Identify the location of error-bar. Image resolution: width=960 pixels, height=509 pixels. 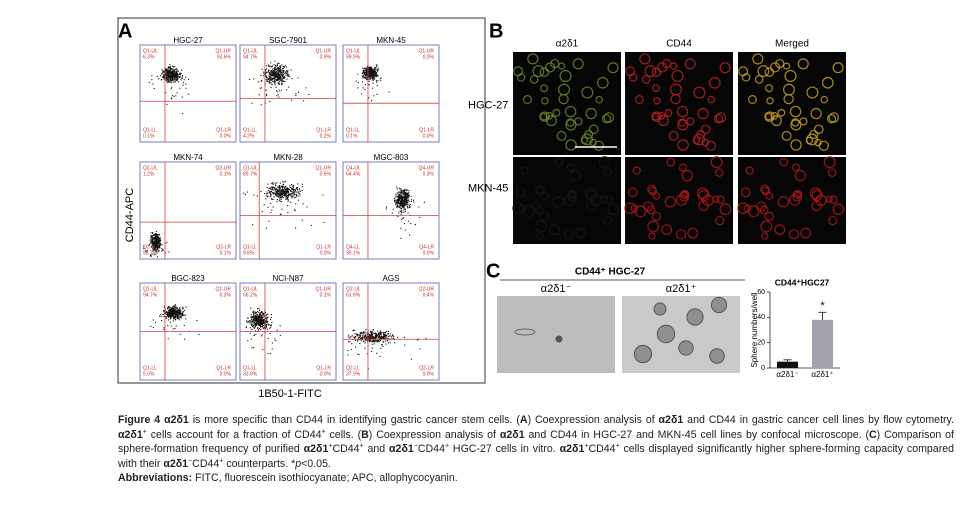
(787, 360).